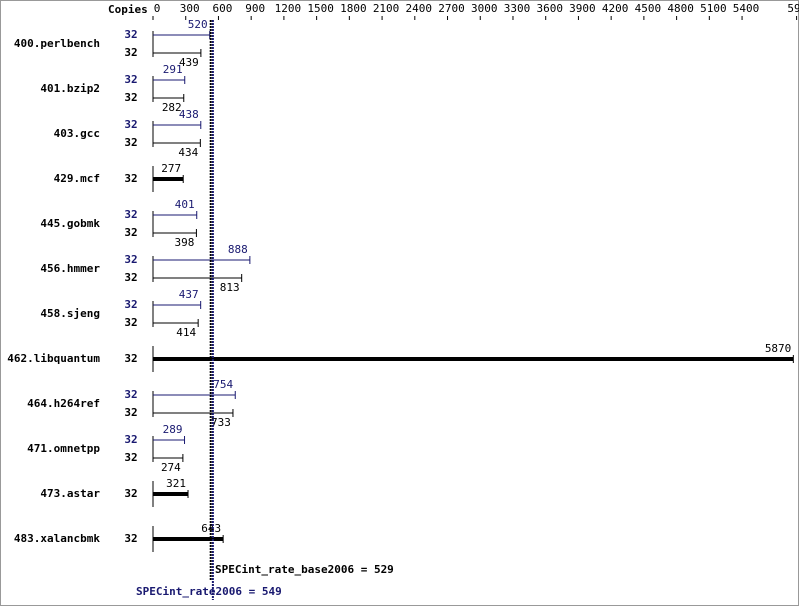 This screenshot has height=606, width=799. Describe the element at coordinates (70, 268) in the screenshot. I see `category-label: 456.hmmer` at that location.